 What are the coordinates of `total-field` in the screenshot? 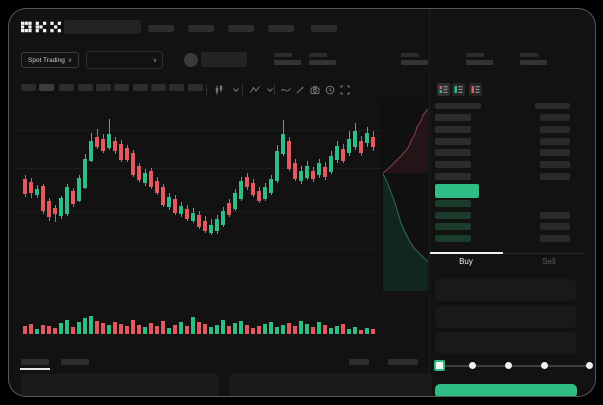 It's located at (505, 343).